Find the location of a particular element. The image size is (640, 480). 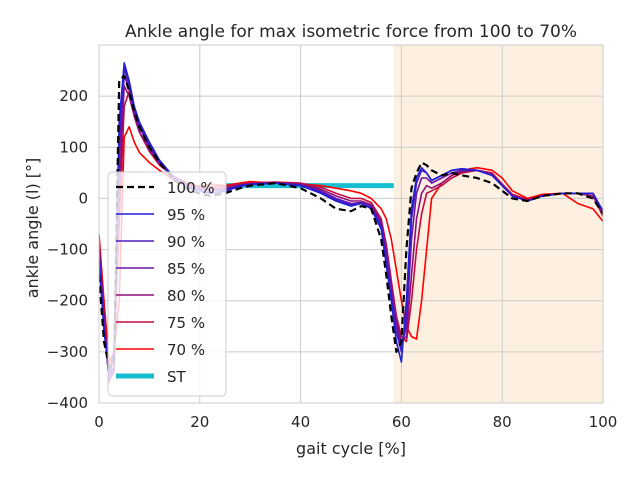

legend-label: ST is located at coordinates (177, 377).